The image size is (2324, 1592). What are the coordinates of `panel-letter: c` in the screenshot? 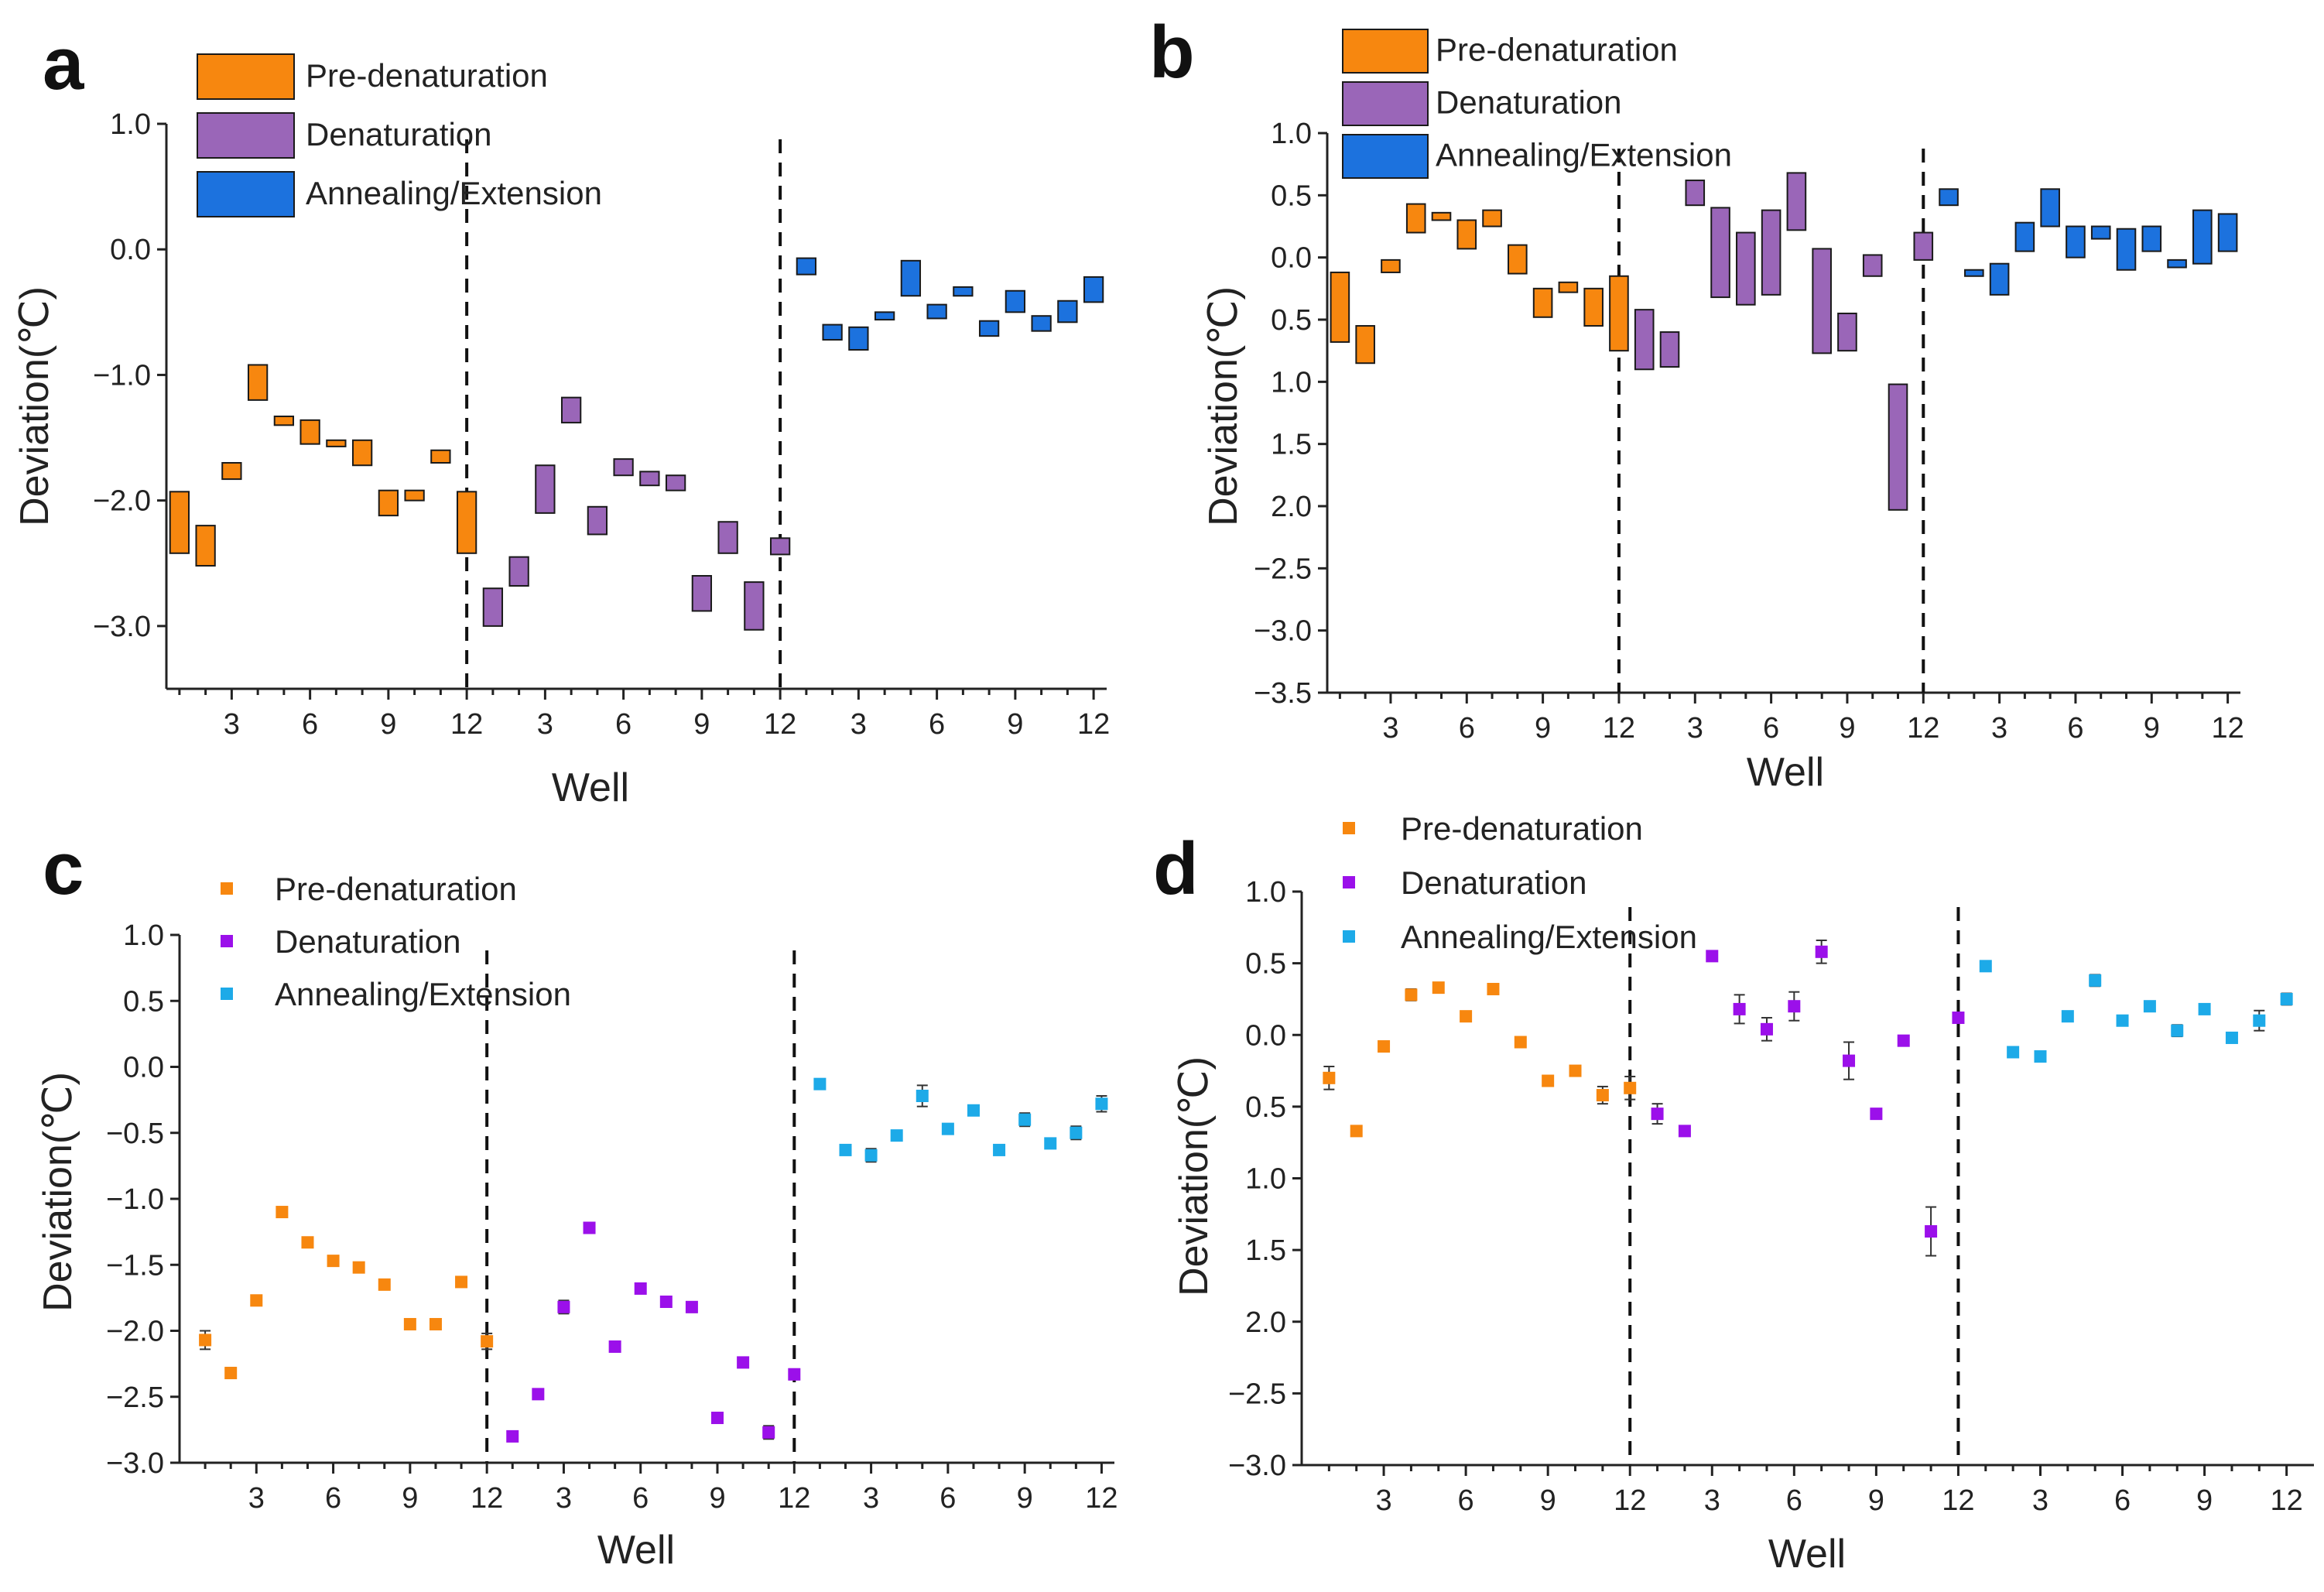 It's located at (64, 868).